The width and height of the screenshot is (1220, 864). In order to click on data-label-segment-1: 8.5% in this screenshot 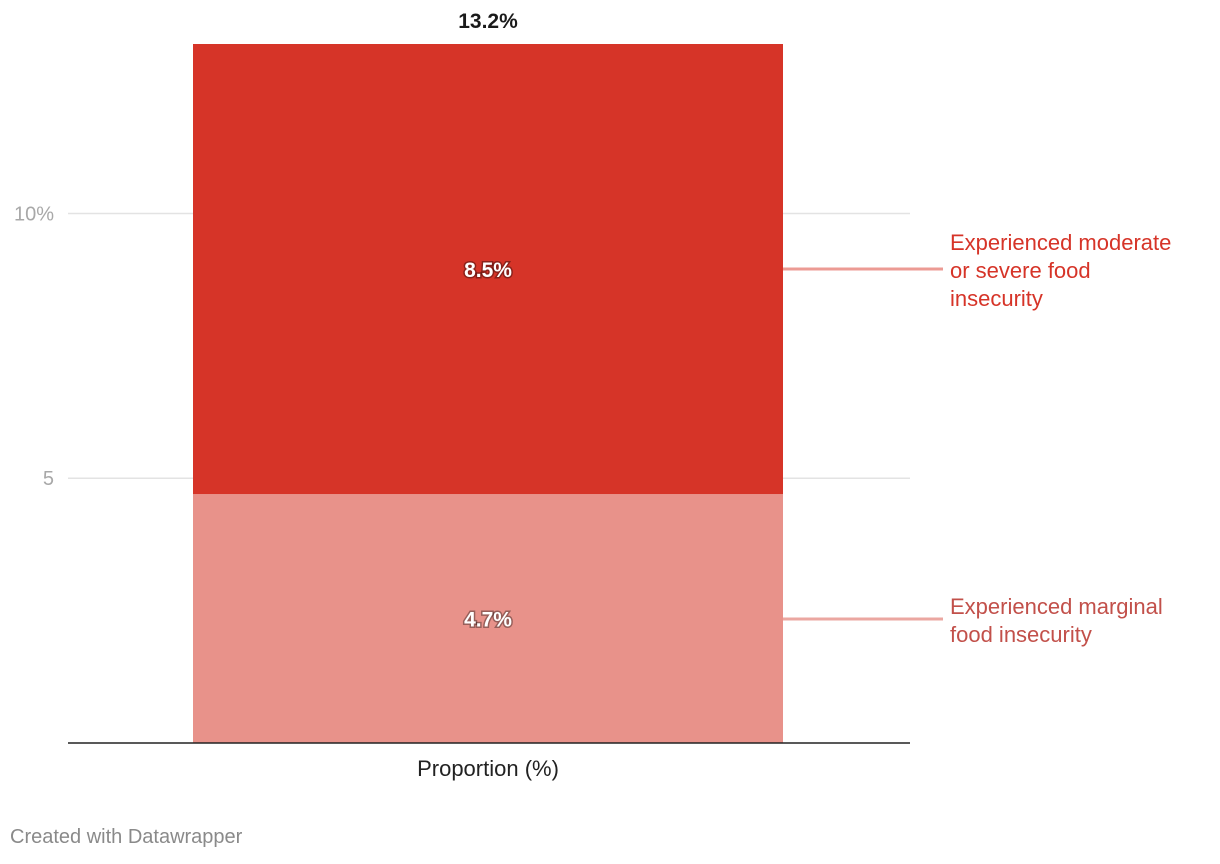, I will do `click(488, 270)`.